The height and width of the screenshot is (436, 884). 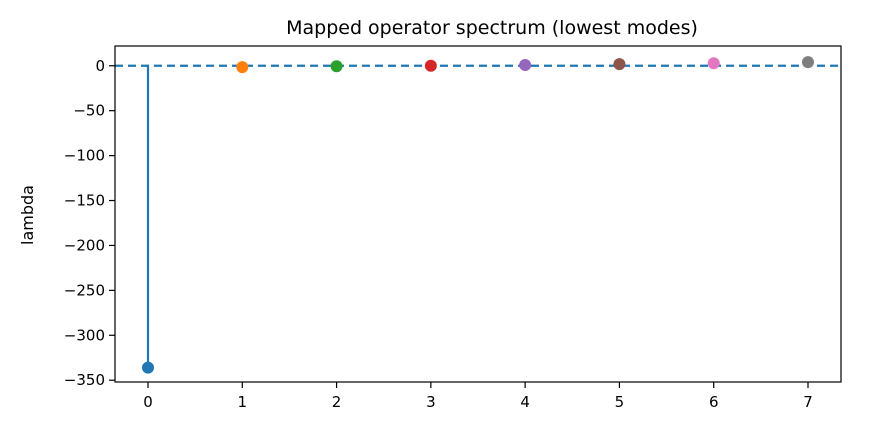 What do you see at coordinates (148, 402) in the screenshot?
I see `x-tick-label-0: 0` at bounding box center [148, 402].